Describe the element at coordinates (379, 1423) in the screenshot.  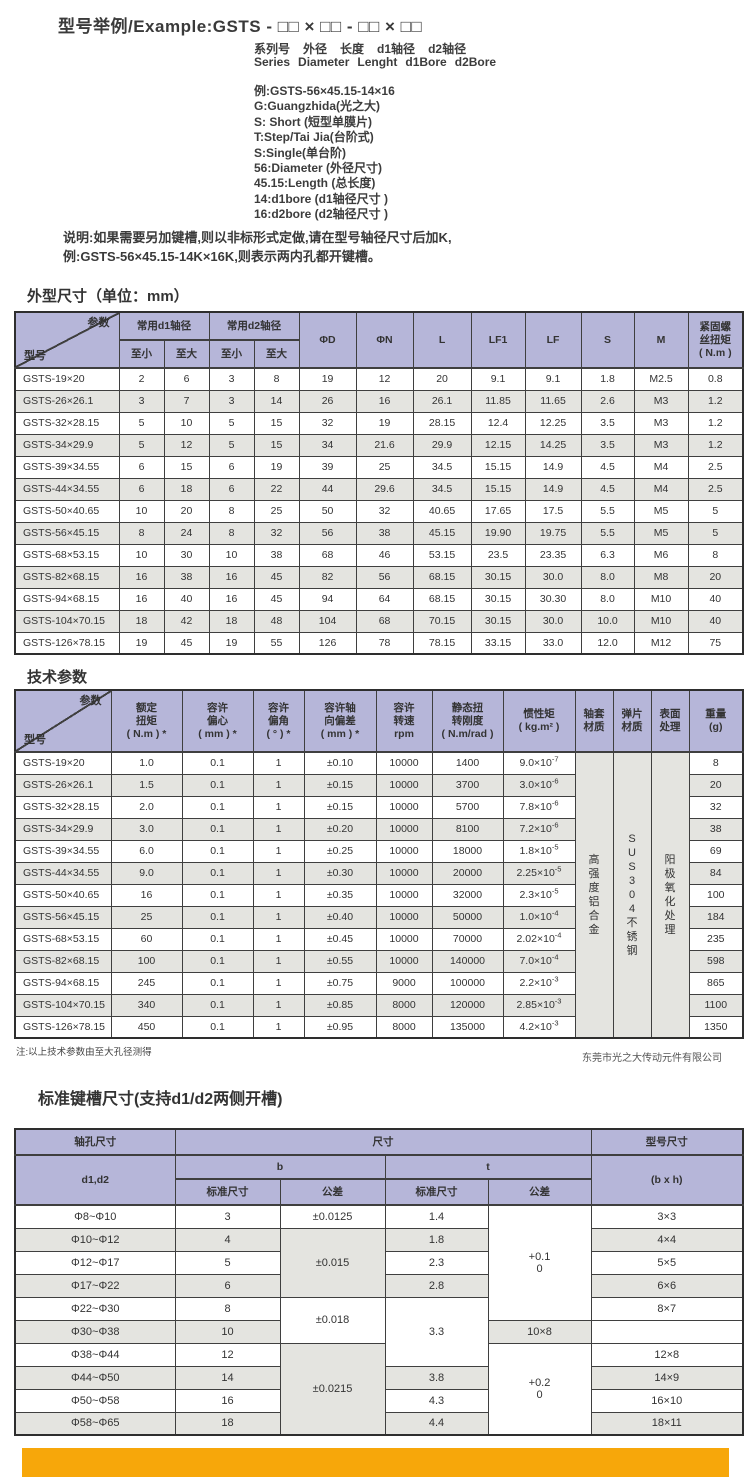
I see `keyway-table-row: Φ58~Φ65 18 4.4 18×11` at that location.